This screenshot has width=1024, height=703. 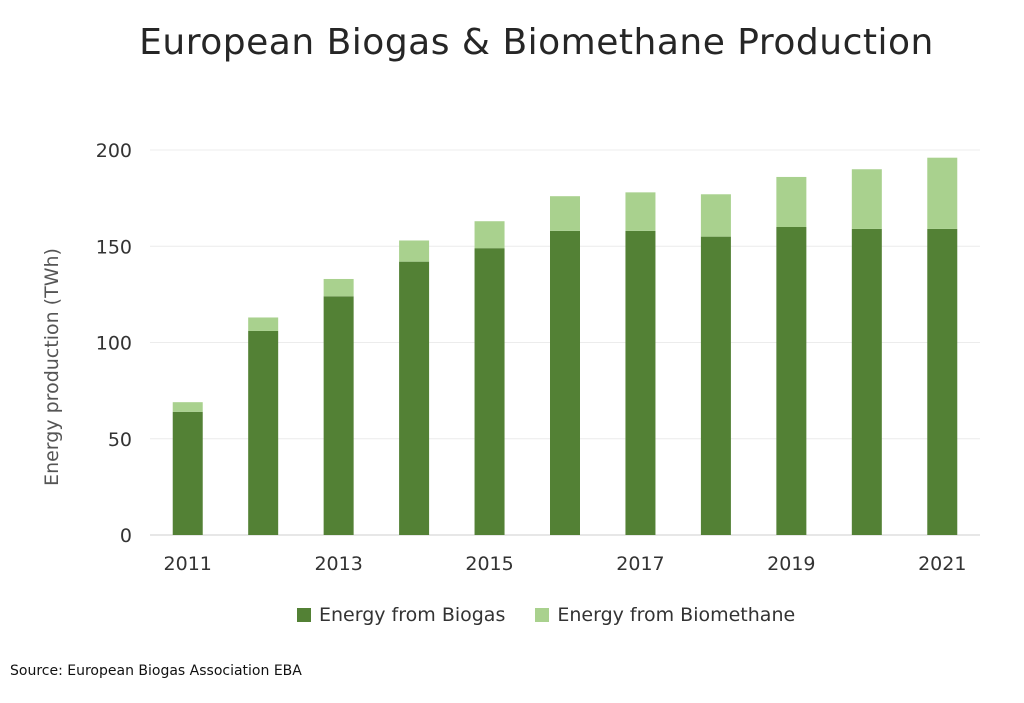 What do you see at coordinates (640, 564) in the screenshot?
I see `x-tick-label: 2017` at bounding box center [640, 564].